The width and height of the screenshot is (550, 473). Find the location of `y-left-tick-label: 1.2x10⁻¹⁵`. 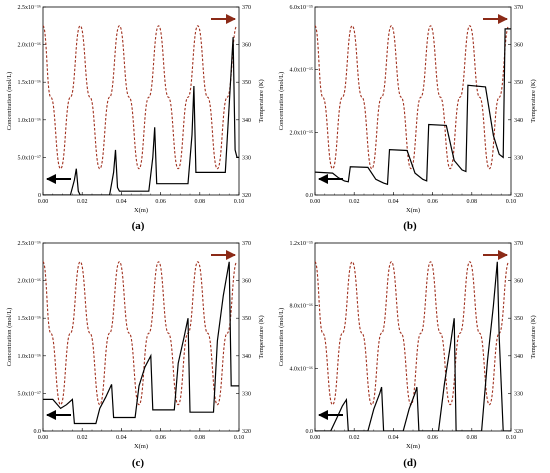

y-left-tick-label: 1.2x10⁻¹⁵ is located at coordinates (301, 244).